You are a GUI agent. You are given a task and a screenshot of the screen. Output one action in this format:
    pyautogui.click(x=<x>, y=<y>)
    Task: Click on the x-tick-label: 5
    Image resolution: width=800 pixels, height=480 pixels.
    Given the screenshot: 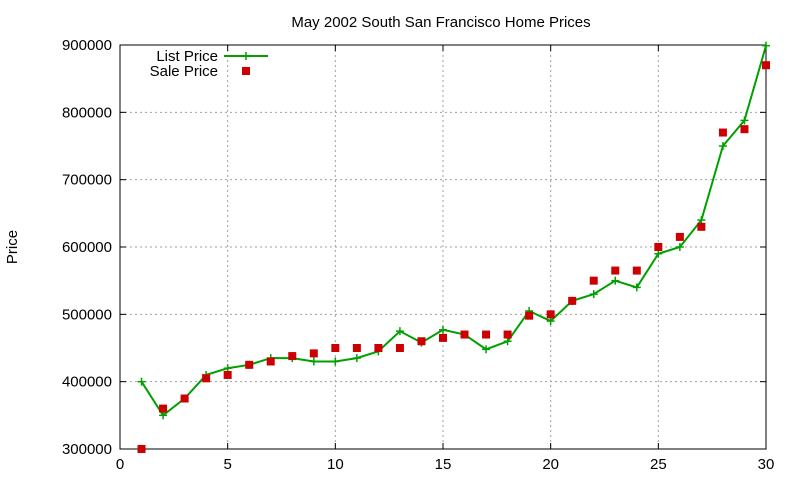 What is the action you would take?
    pyautogui.click(x=227, y=464)
    